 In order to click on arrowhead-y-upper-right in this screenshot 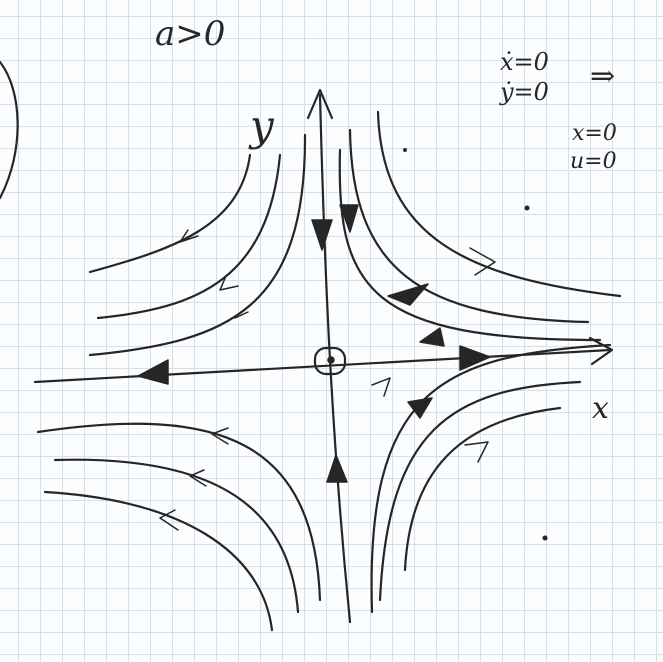, I will do `click(349, 218)`.